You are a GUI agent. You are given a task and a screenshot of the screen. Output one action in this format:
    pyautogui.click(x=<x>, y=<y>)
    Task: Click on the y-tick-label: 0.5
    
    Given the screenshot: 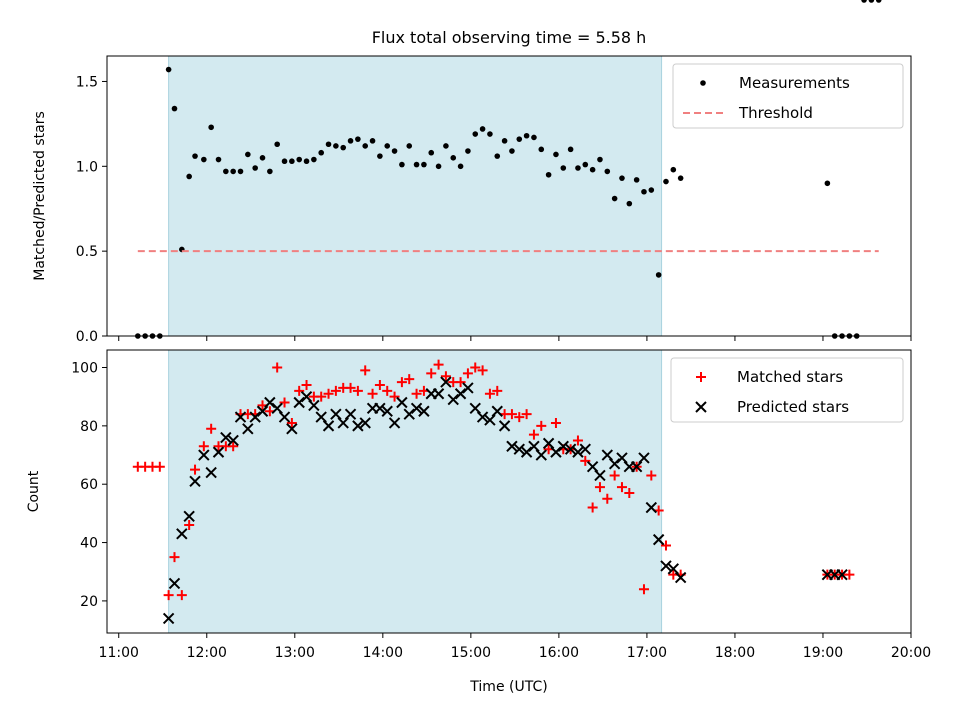 What is the action you would take?
    pyautogui.click(x=87, y=252)
    